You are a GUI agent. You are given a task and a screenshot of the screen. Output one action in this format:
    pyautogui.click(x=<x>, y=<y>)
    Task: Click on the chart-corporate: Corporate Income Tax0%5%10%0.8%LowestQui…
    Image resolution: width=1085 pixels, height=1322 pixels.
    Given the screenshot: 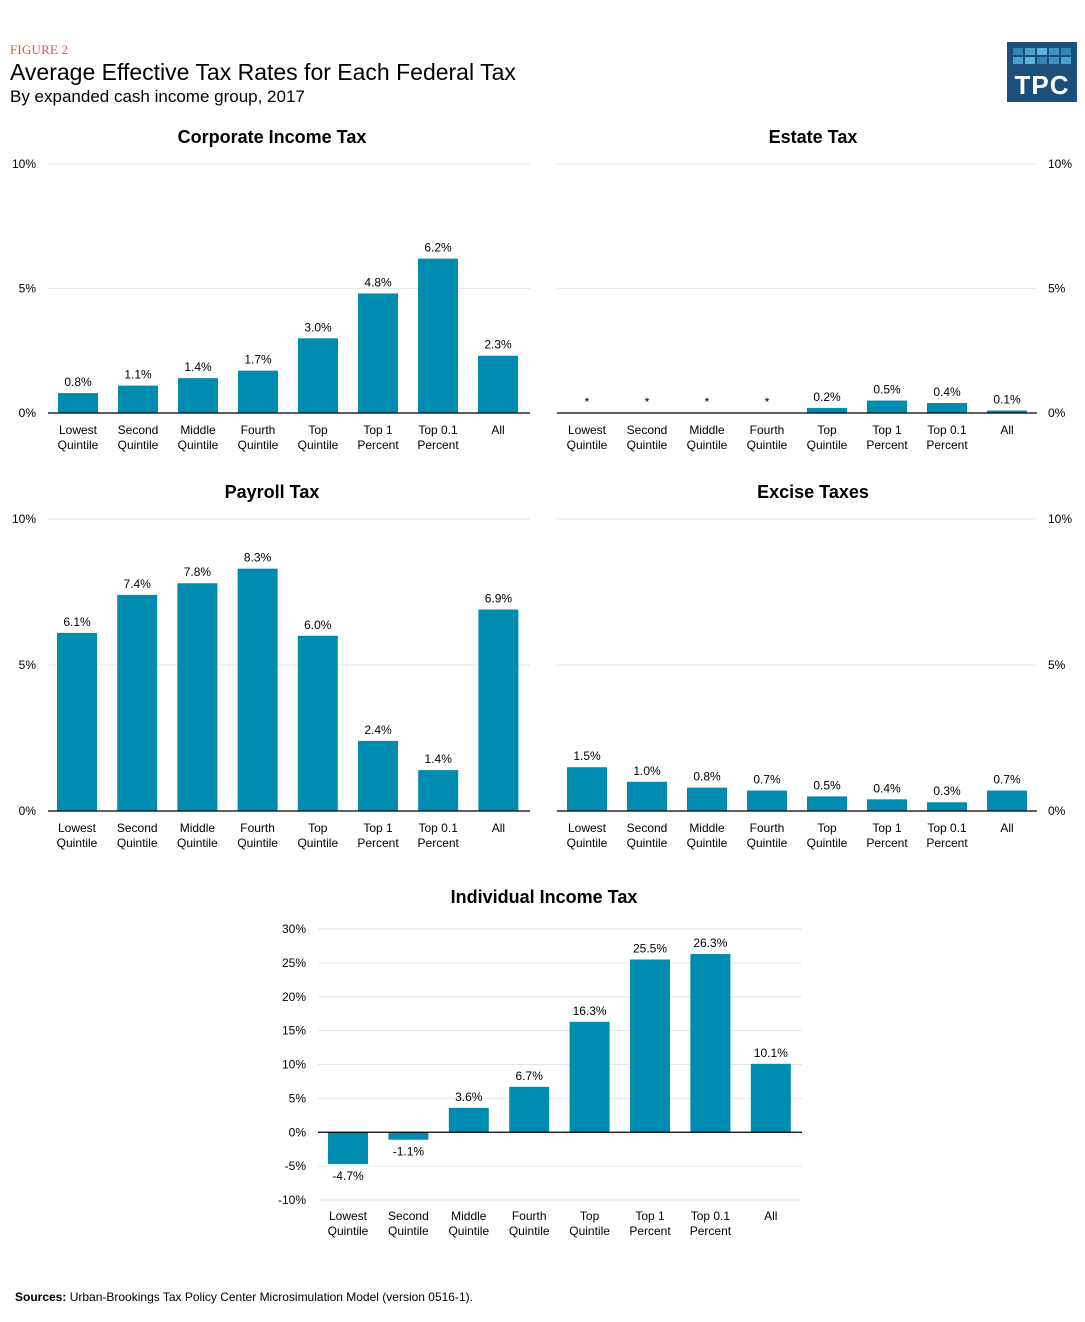 What is the action you would take?
    pyautogui.click(x=271, y=289)
    